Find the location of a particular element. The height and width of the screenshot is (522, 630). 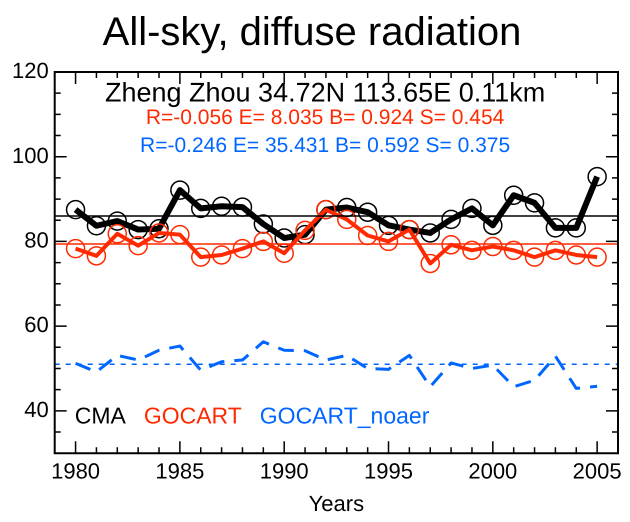

text: GOCART is located at coordinates (193, 415).